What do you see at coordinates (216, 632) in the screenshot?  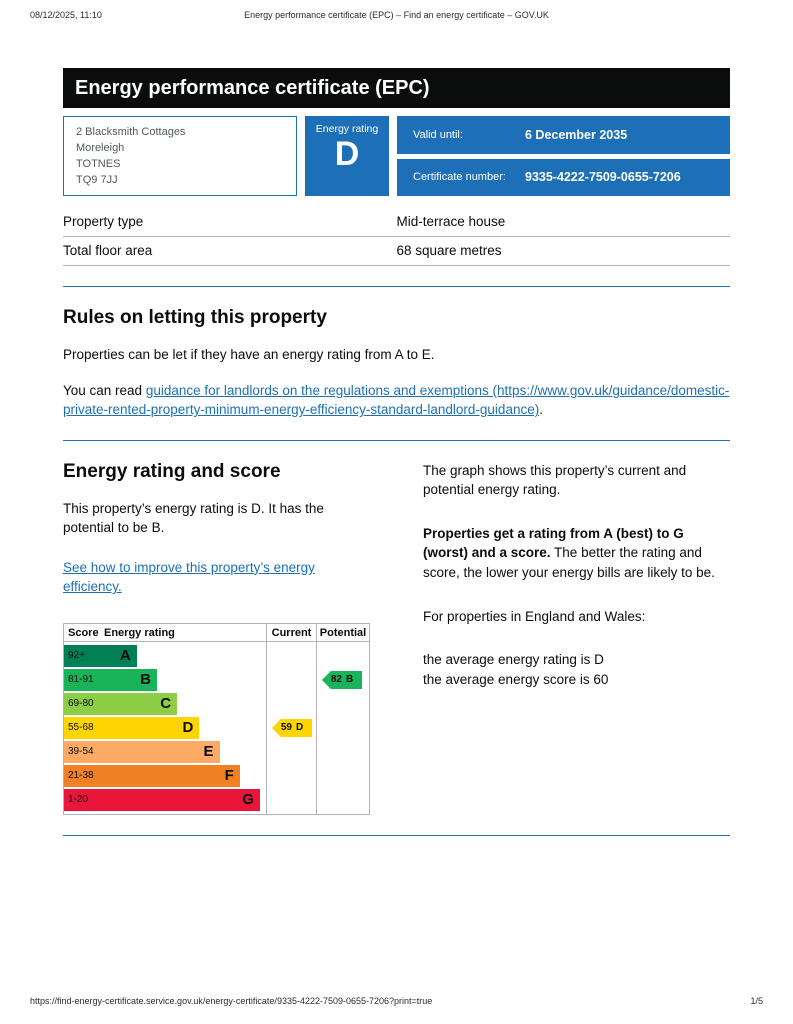 I see `chart-header-row: Score Energy rating Current Potential` at bounding box center [216, 632].